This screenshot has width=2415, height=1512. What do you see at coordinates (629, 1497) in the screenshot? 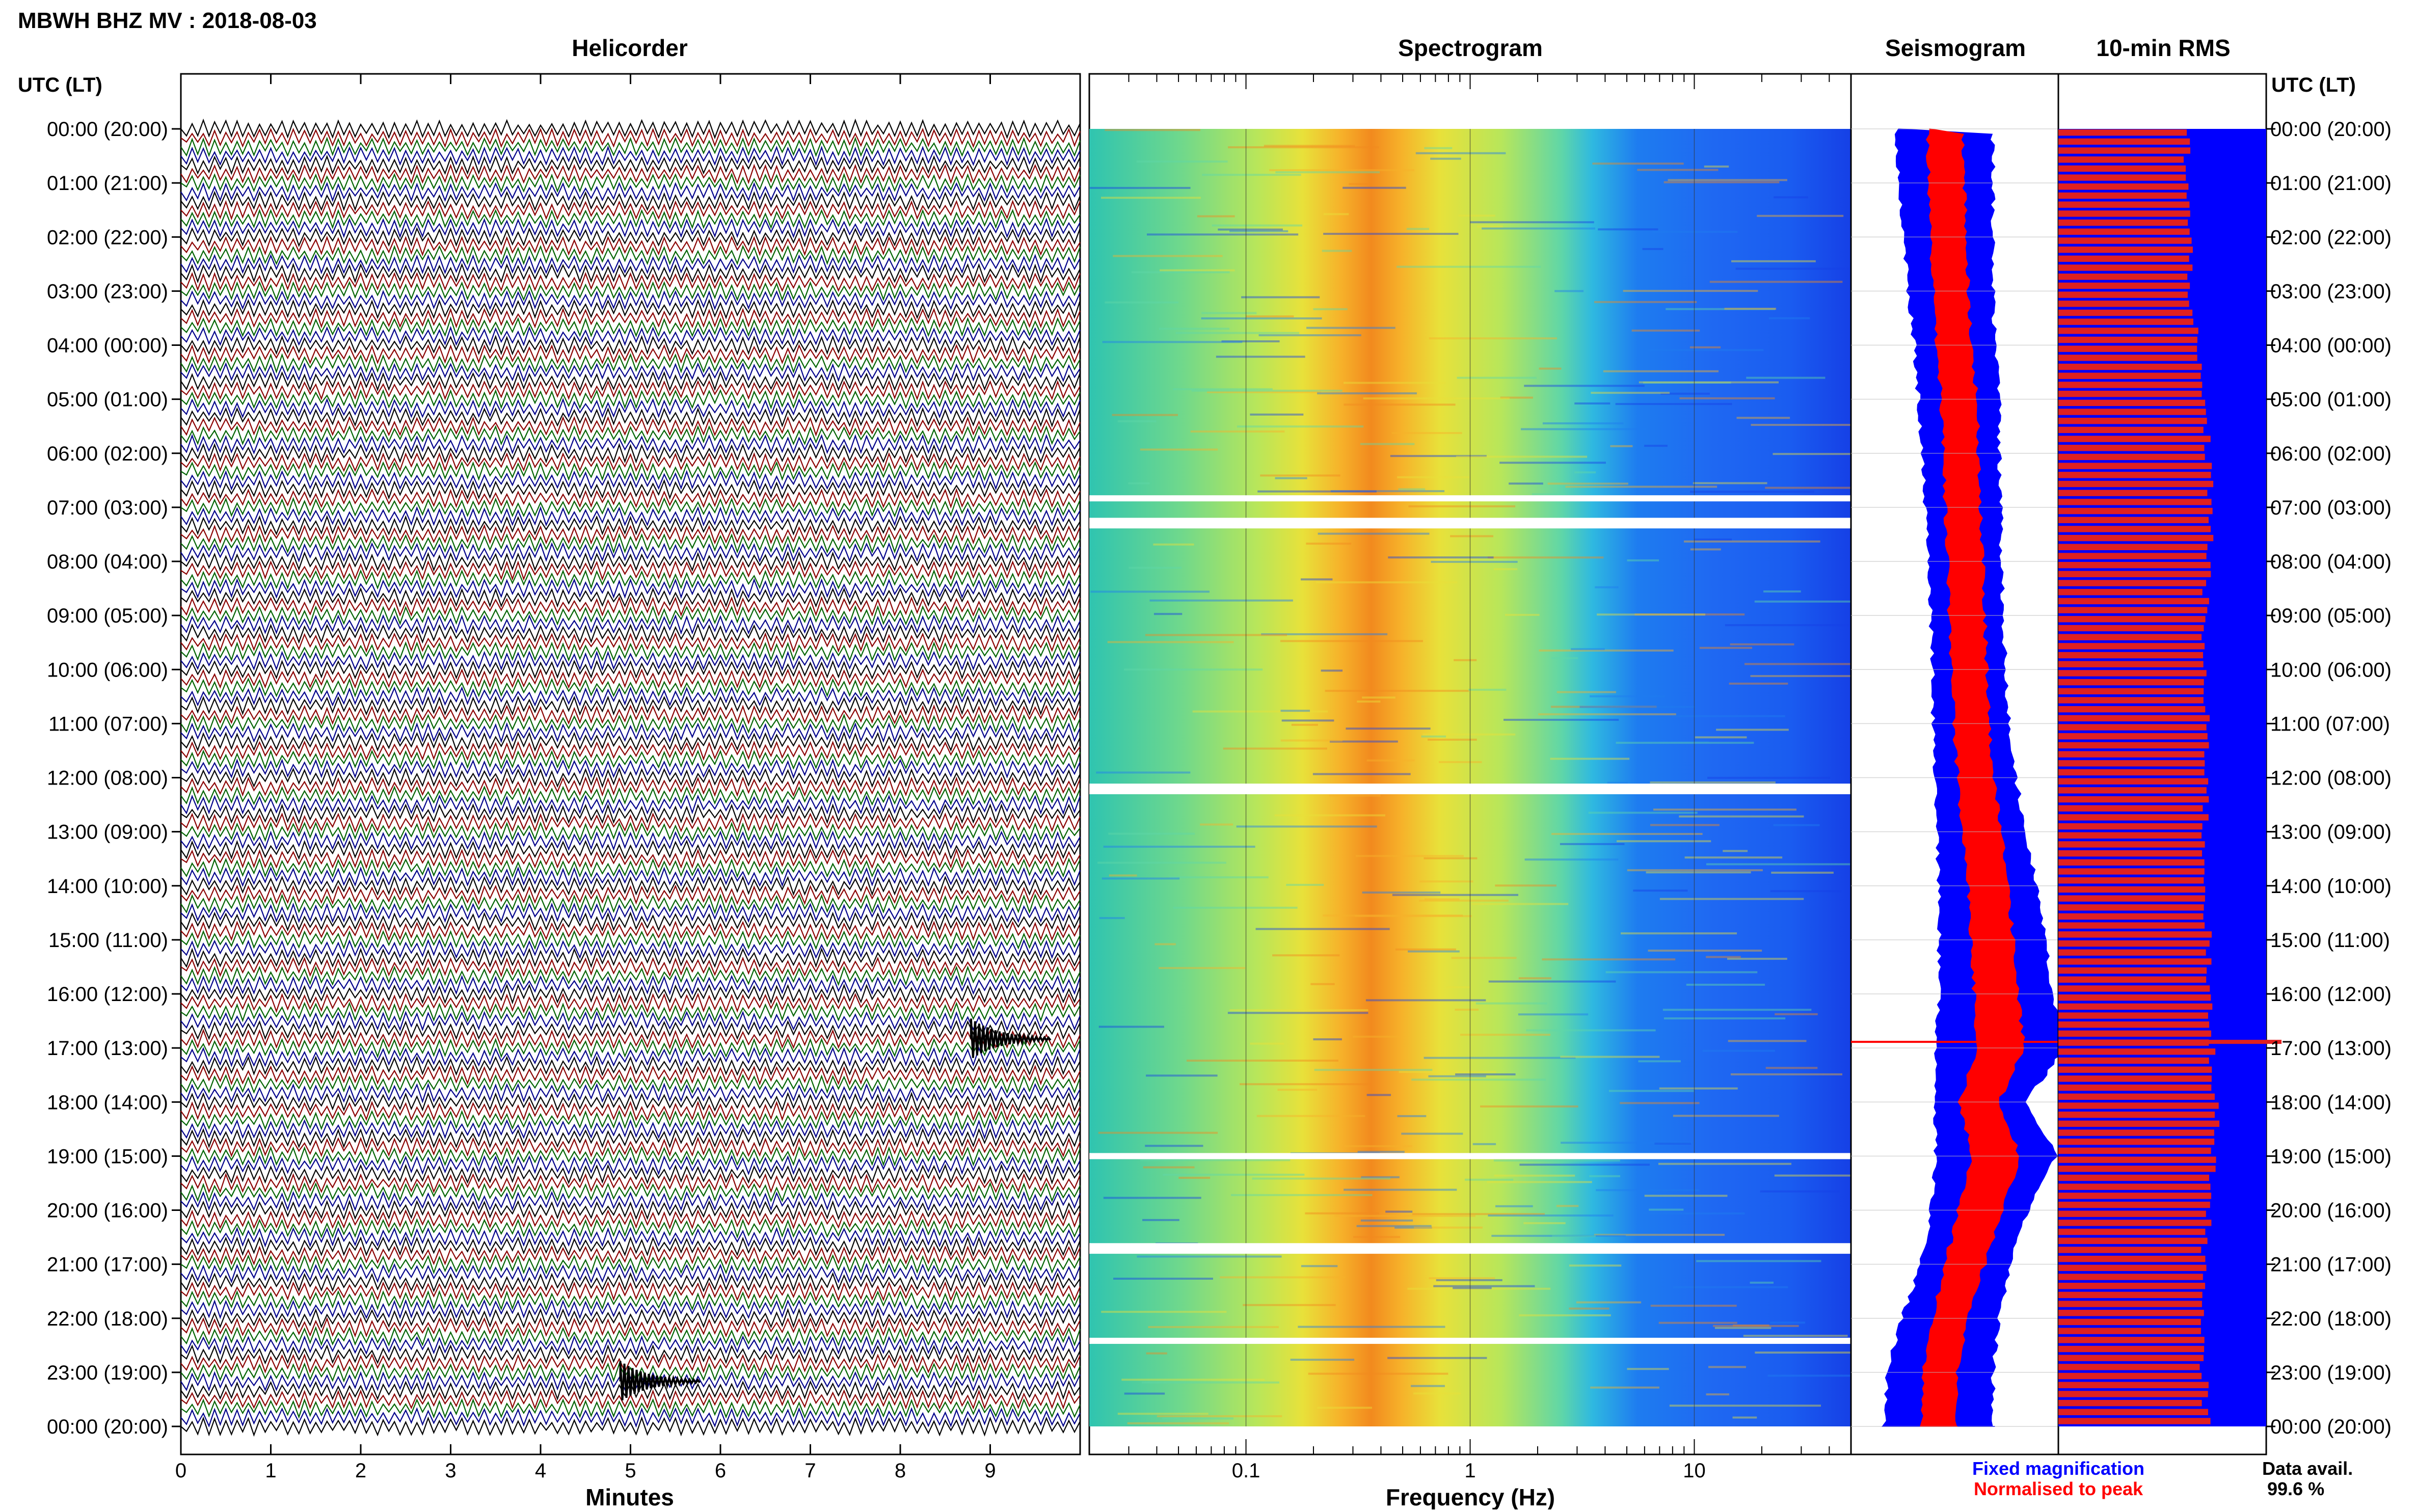
I see `helicorder-xlabel: Minutes` at bounding box center [629, 1497].